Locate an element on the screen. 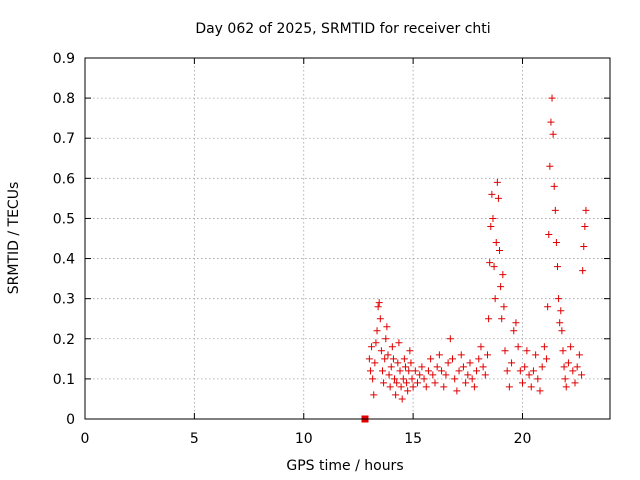  y-tick-label: 0.1 is located at coordinates (64, 380).